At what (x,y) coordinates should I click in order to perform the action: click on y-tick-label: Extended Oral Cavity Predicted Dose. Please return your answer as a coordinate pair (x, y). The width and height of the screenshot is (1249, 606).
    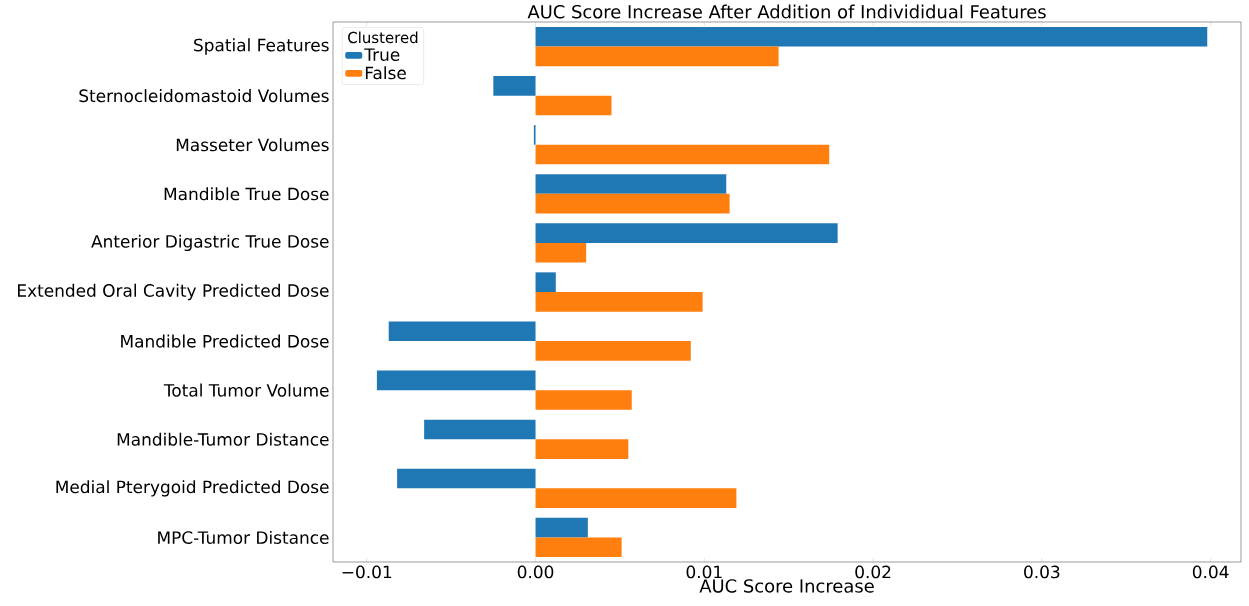
    Looking at the image, I should click on (173, 292).